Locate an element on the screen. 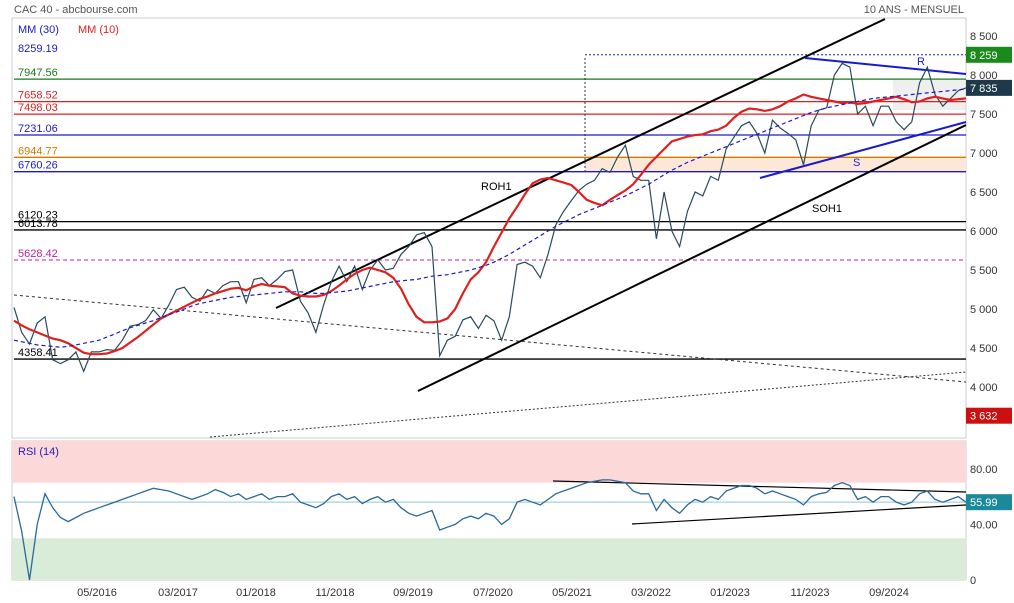 Image resolution: width=1014 pixels, height=603 pixels. x-tick-label: 07/2020 is located at coordinates (493, 593).